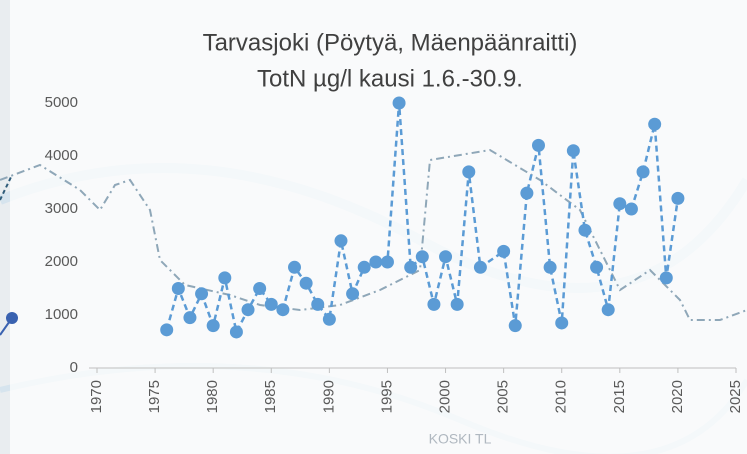 The height and width of the screenshot is (454, 747). Describe the element at coordinates (96, 396) in the screenshot. I see `x-tick-label: 1970` at that location.